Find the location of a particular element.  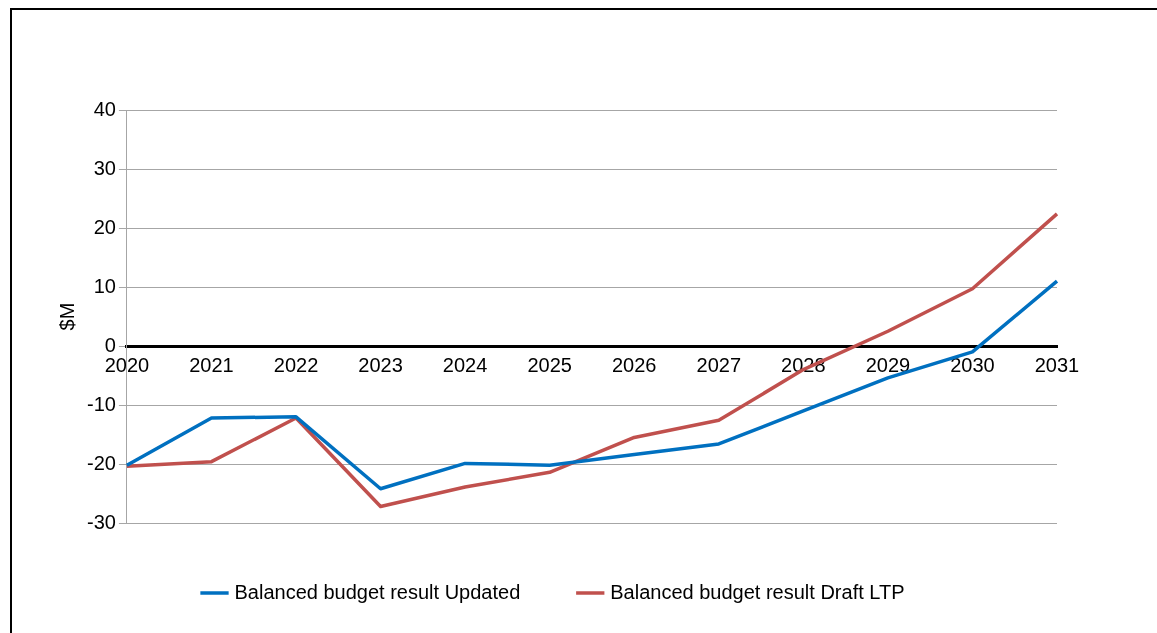

y-tick-label: -10 is located at coordinates (101, 403).